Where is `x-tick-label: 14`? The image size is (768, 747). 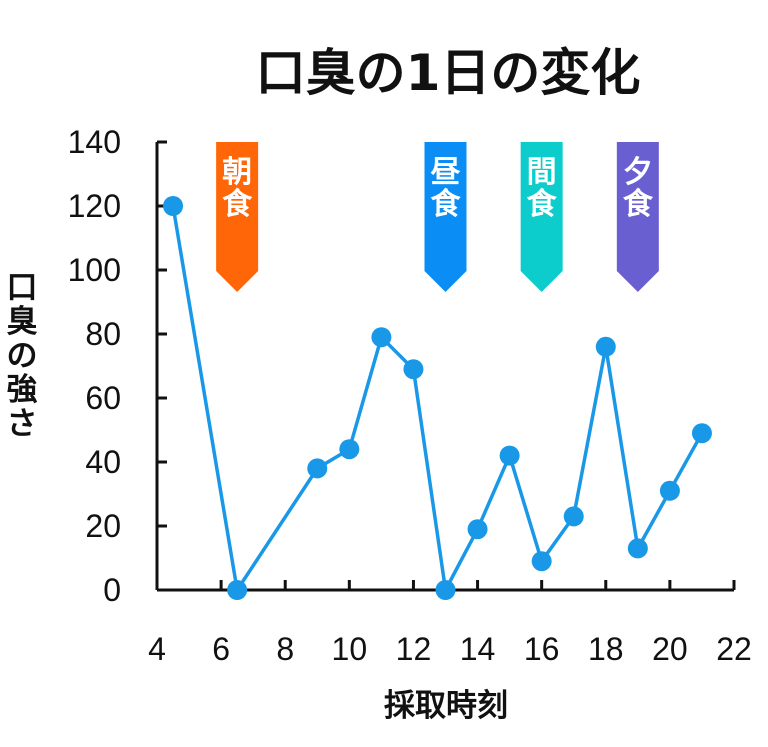 x-tick-label: 14 is located at coordinates (478, 649).